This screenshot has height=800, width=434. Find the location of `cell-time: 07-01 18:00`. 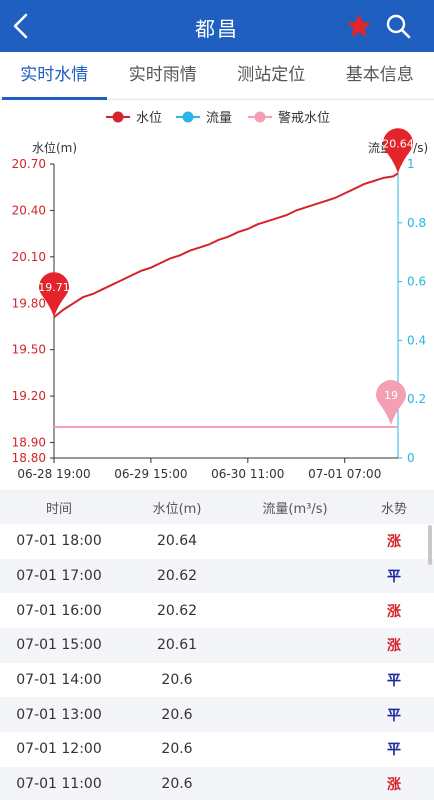

cell-time: 07-01 18:00 is located at coordinates (59, 541).